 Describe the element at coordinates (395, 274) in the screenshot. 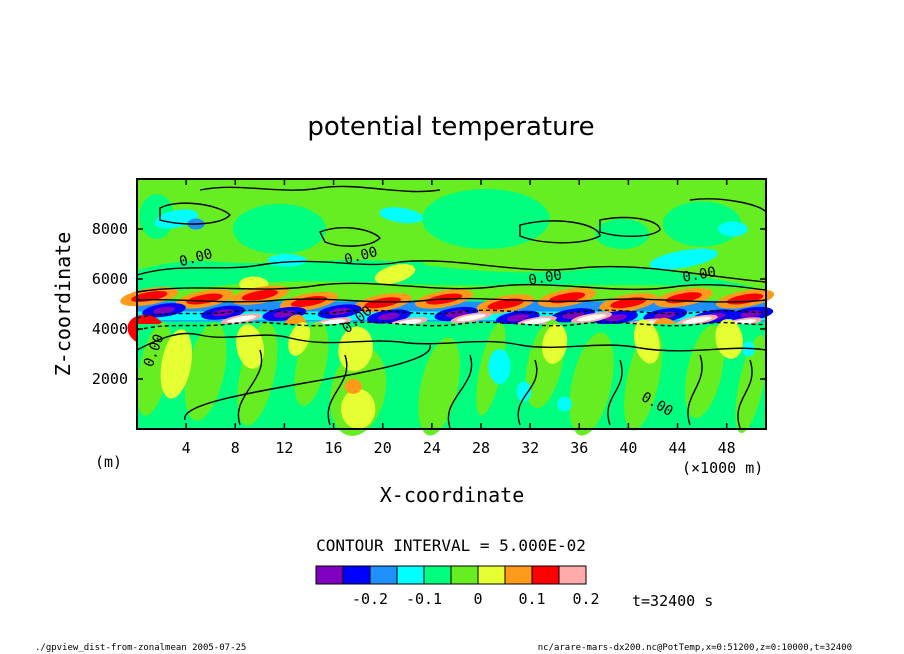

I see `yellow-blob` at that location.